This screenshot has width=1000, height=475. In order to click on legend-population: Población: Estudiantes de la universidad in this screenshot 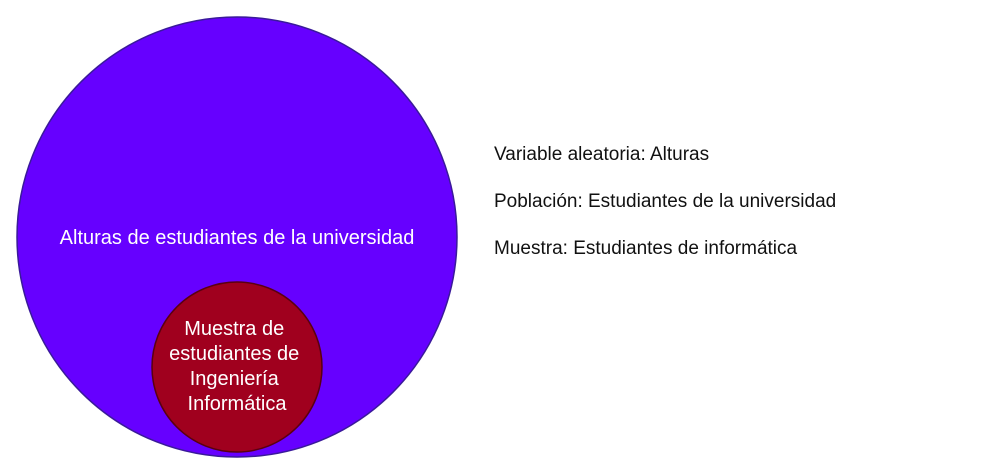, I will do `click(665, 201)`.